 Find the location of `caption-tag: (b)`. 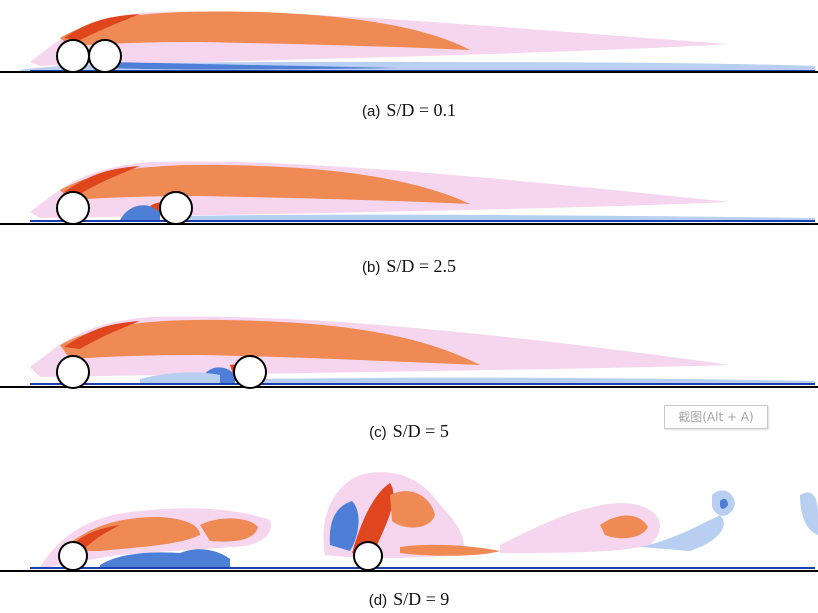

caption-tag: (b) is located at coordinates (371, 267).